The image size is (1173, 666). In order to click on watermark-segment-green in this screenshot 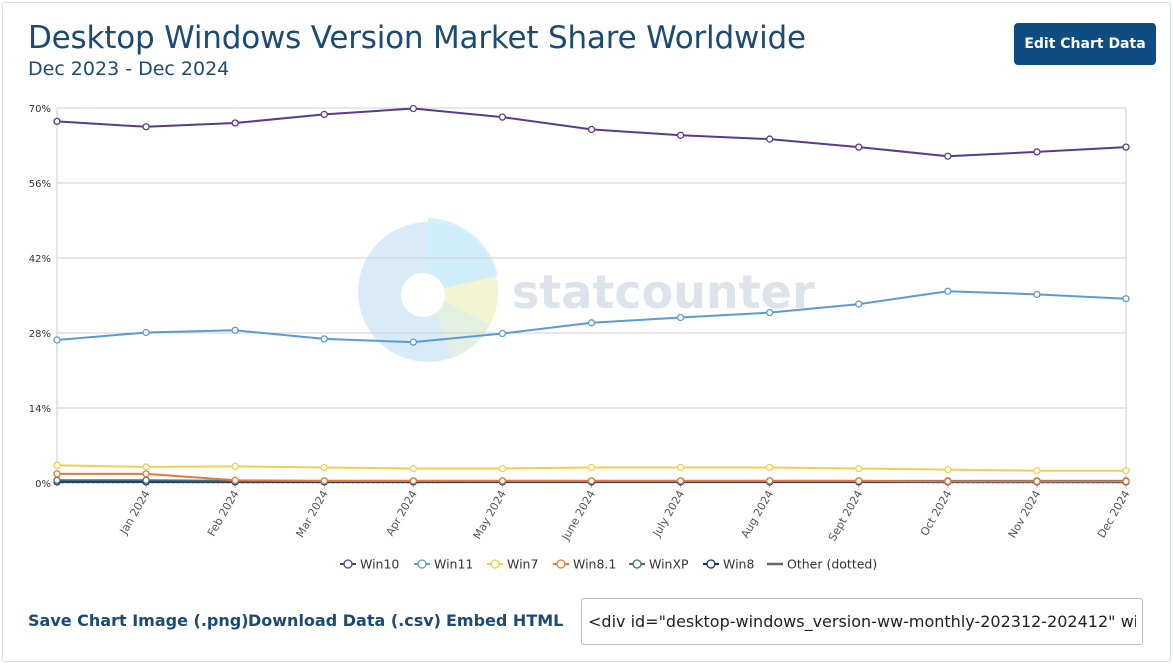, I will do `click(459, 325)`.